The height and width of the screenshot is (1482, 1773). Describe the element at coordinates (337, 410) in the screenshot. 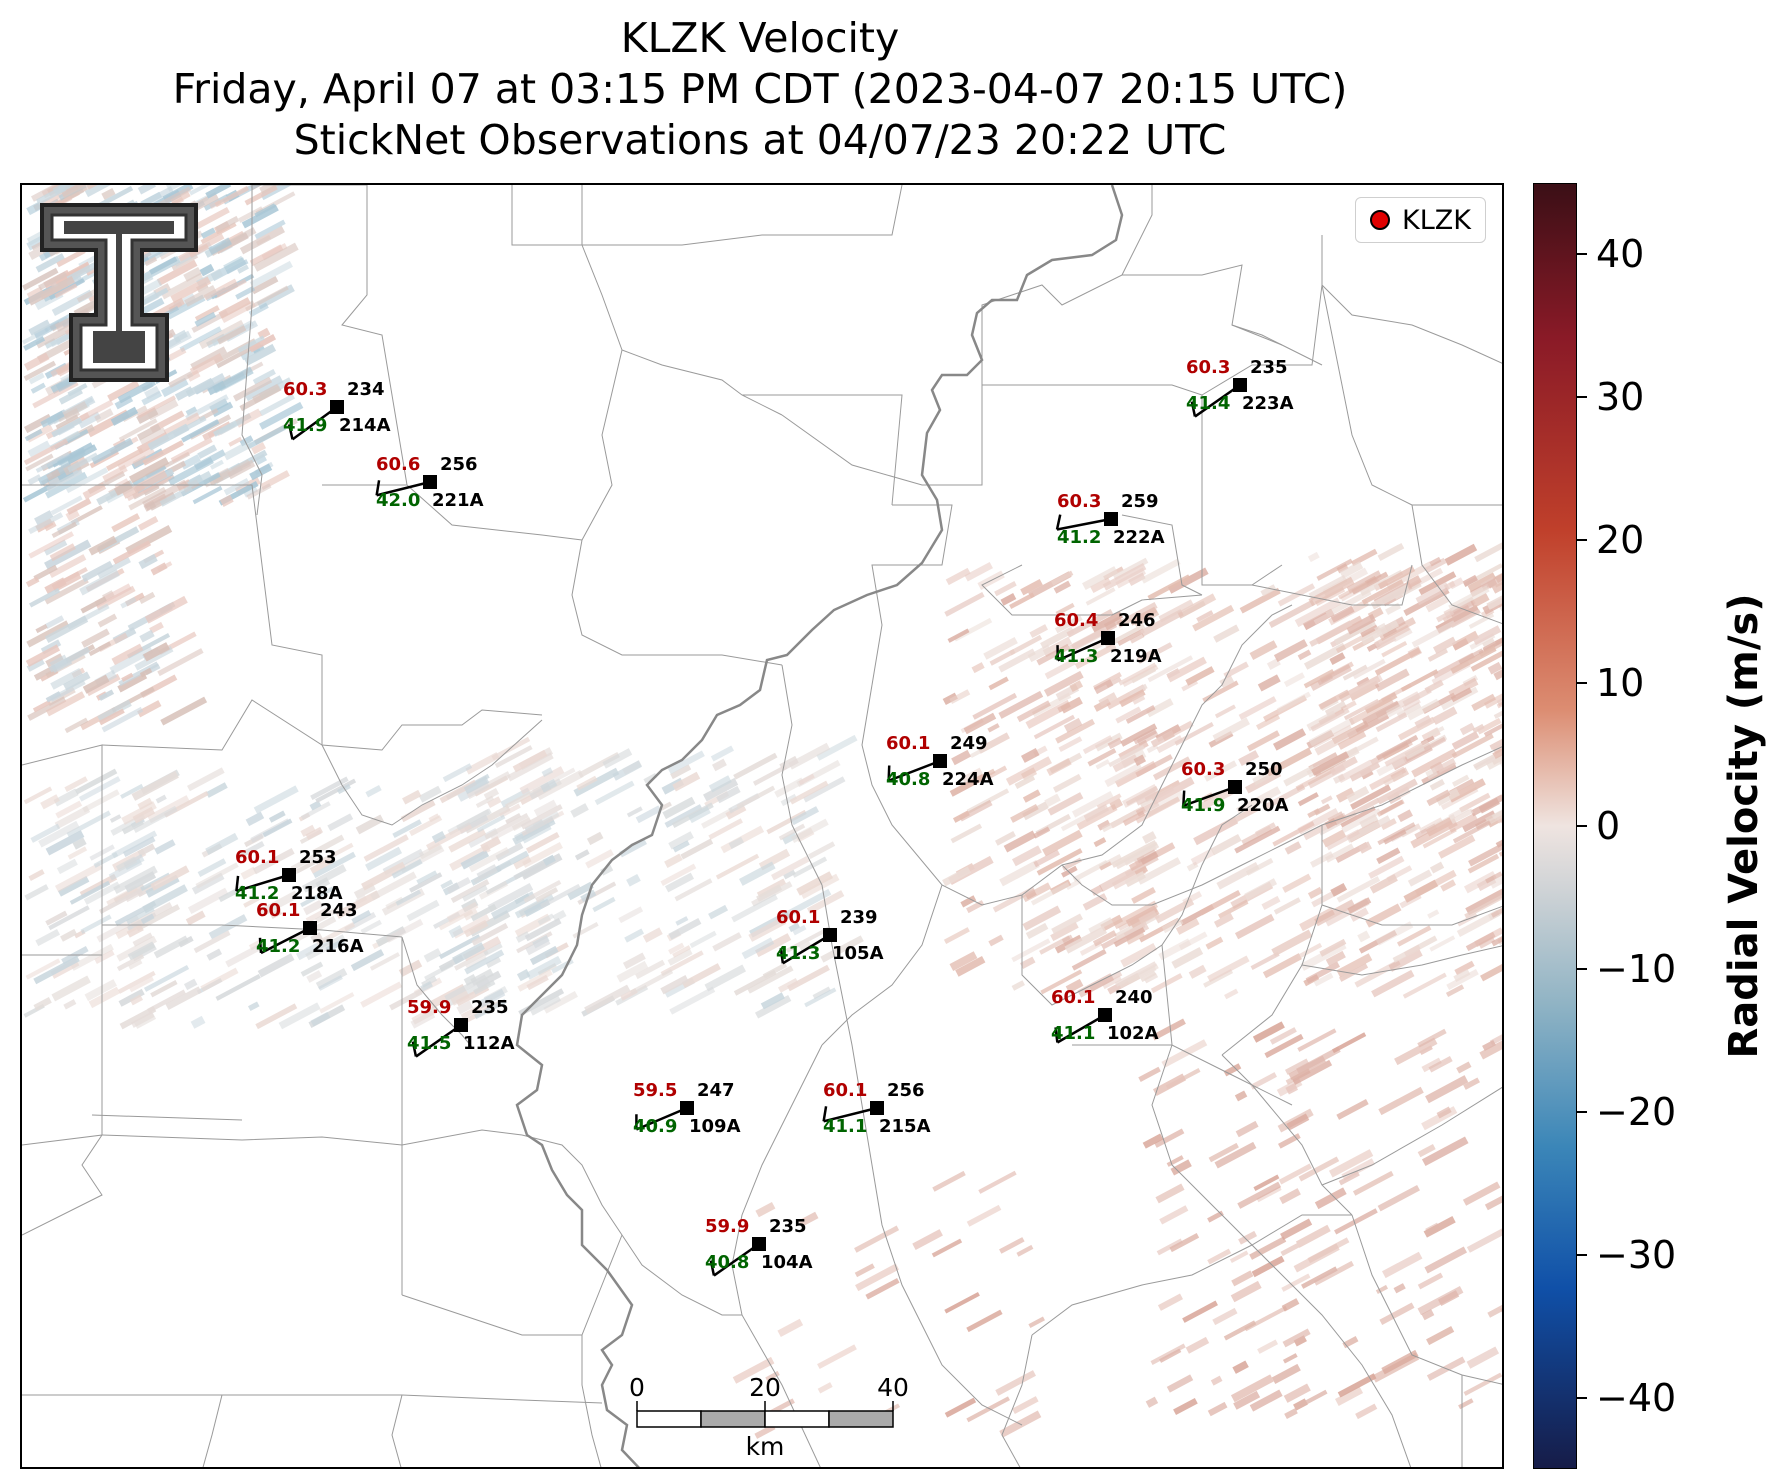

I see `station-214A: 60.3 41.9 234 214A` at that location.